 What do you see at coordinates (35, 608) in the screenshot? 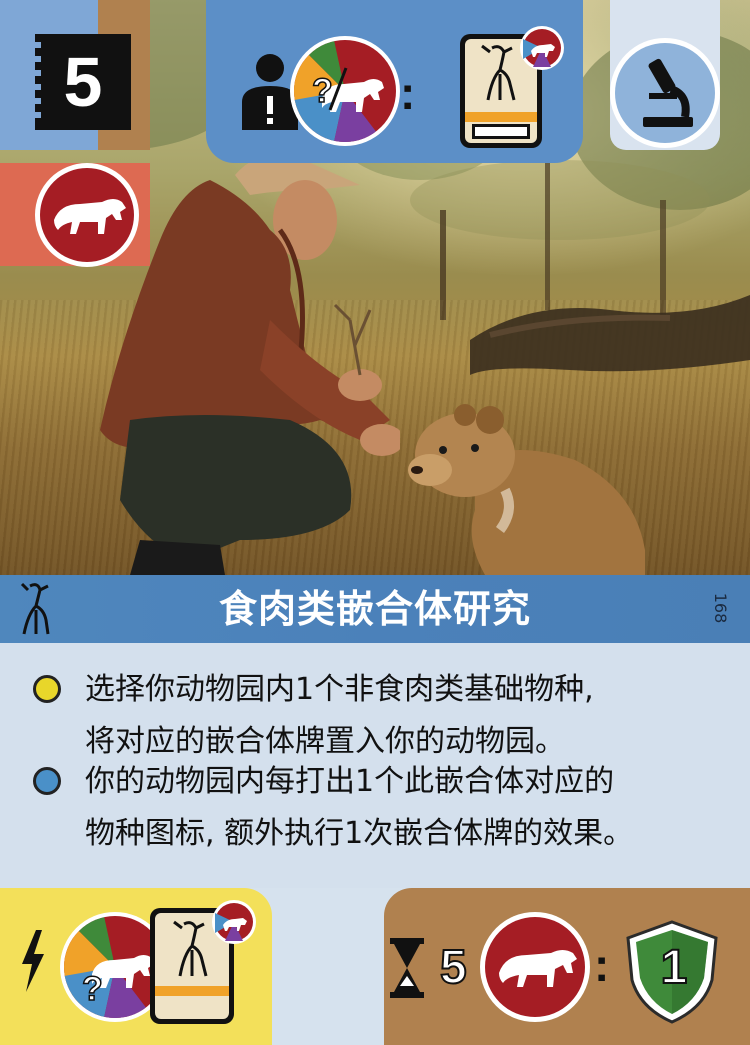
I see `mandrake-icon` at bounding box center [35, 608].